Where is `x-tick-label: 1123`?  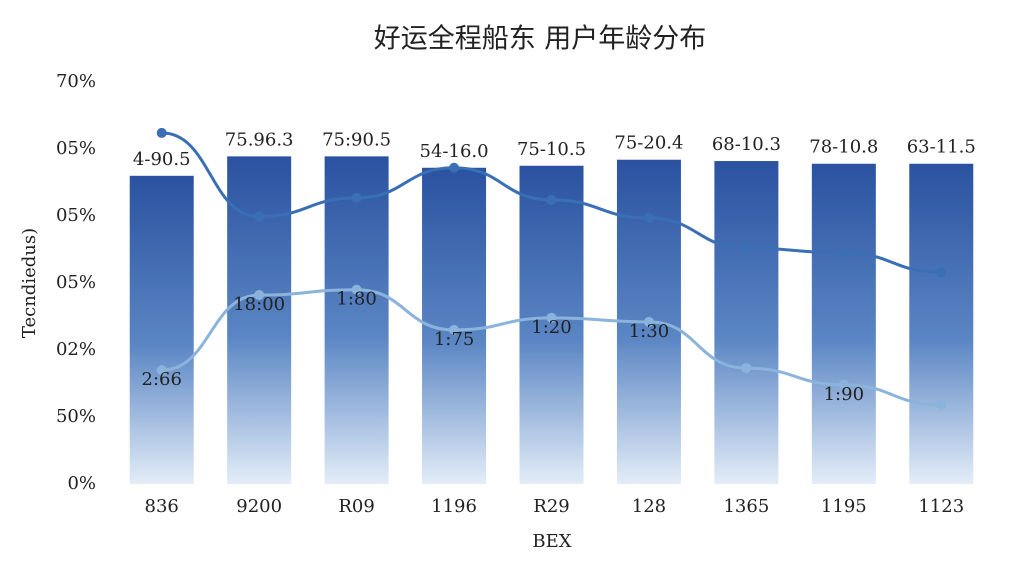 x-tick-label: 1123 is located at coordinates (941, 506).